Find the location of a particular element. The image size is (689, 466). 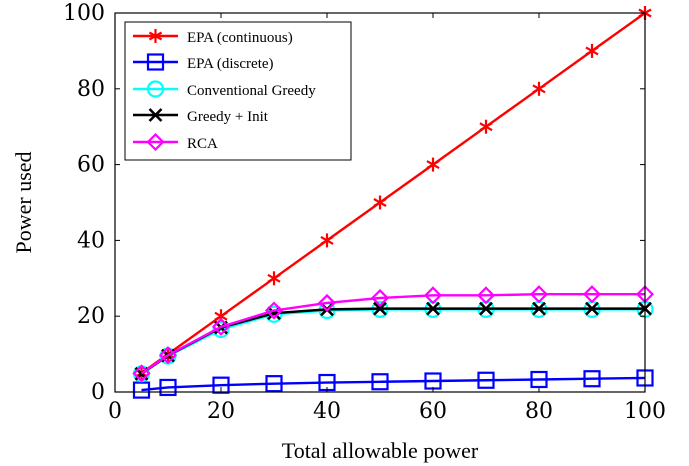

y-tick-label: 20 is located at coordinates (91, 316).